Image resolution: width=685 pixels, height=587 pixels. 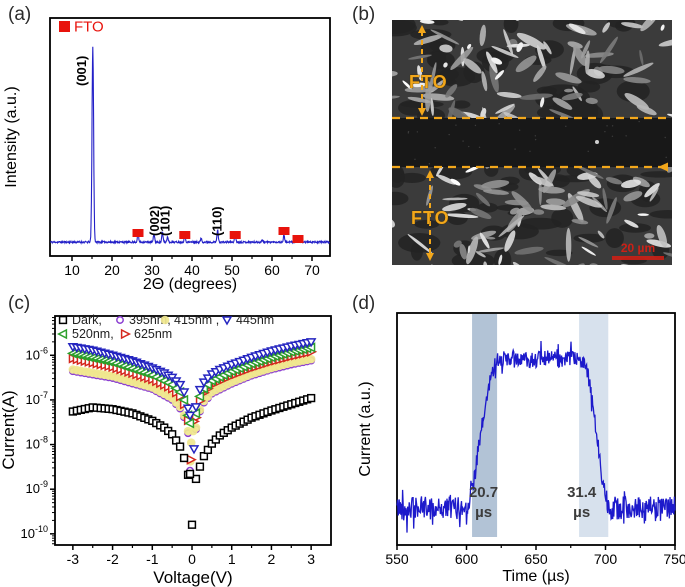 I want to click on peak-miller-label: (001), so click(x=81, y=71).